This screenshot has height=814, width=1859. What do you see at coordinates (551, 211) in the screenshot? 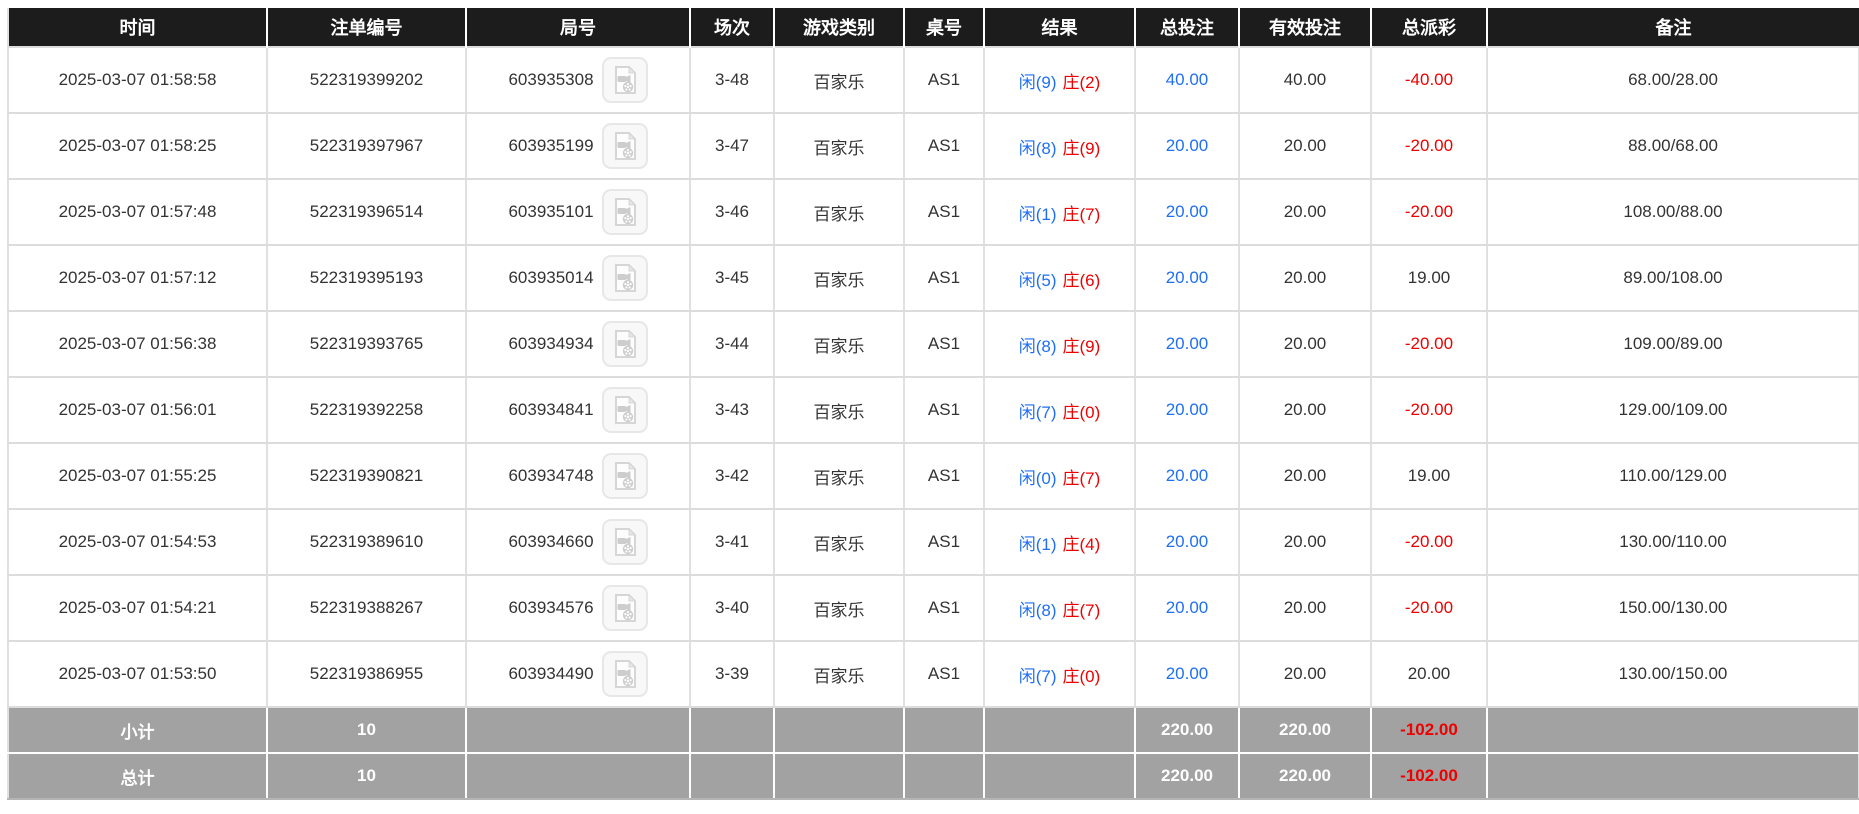
I see `round-id-value: 603935101` at bounding box center [551, 211].